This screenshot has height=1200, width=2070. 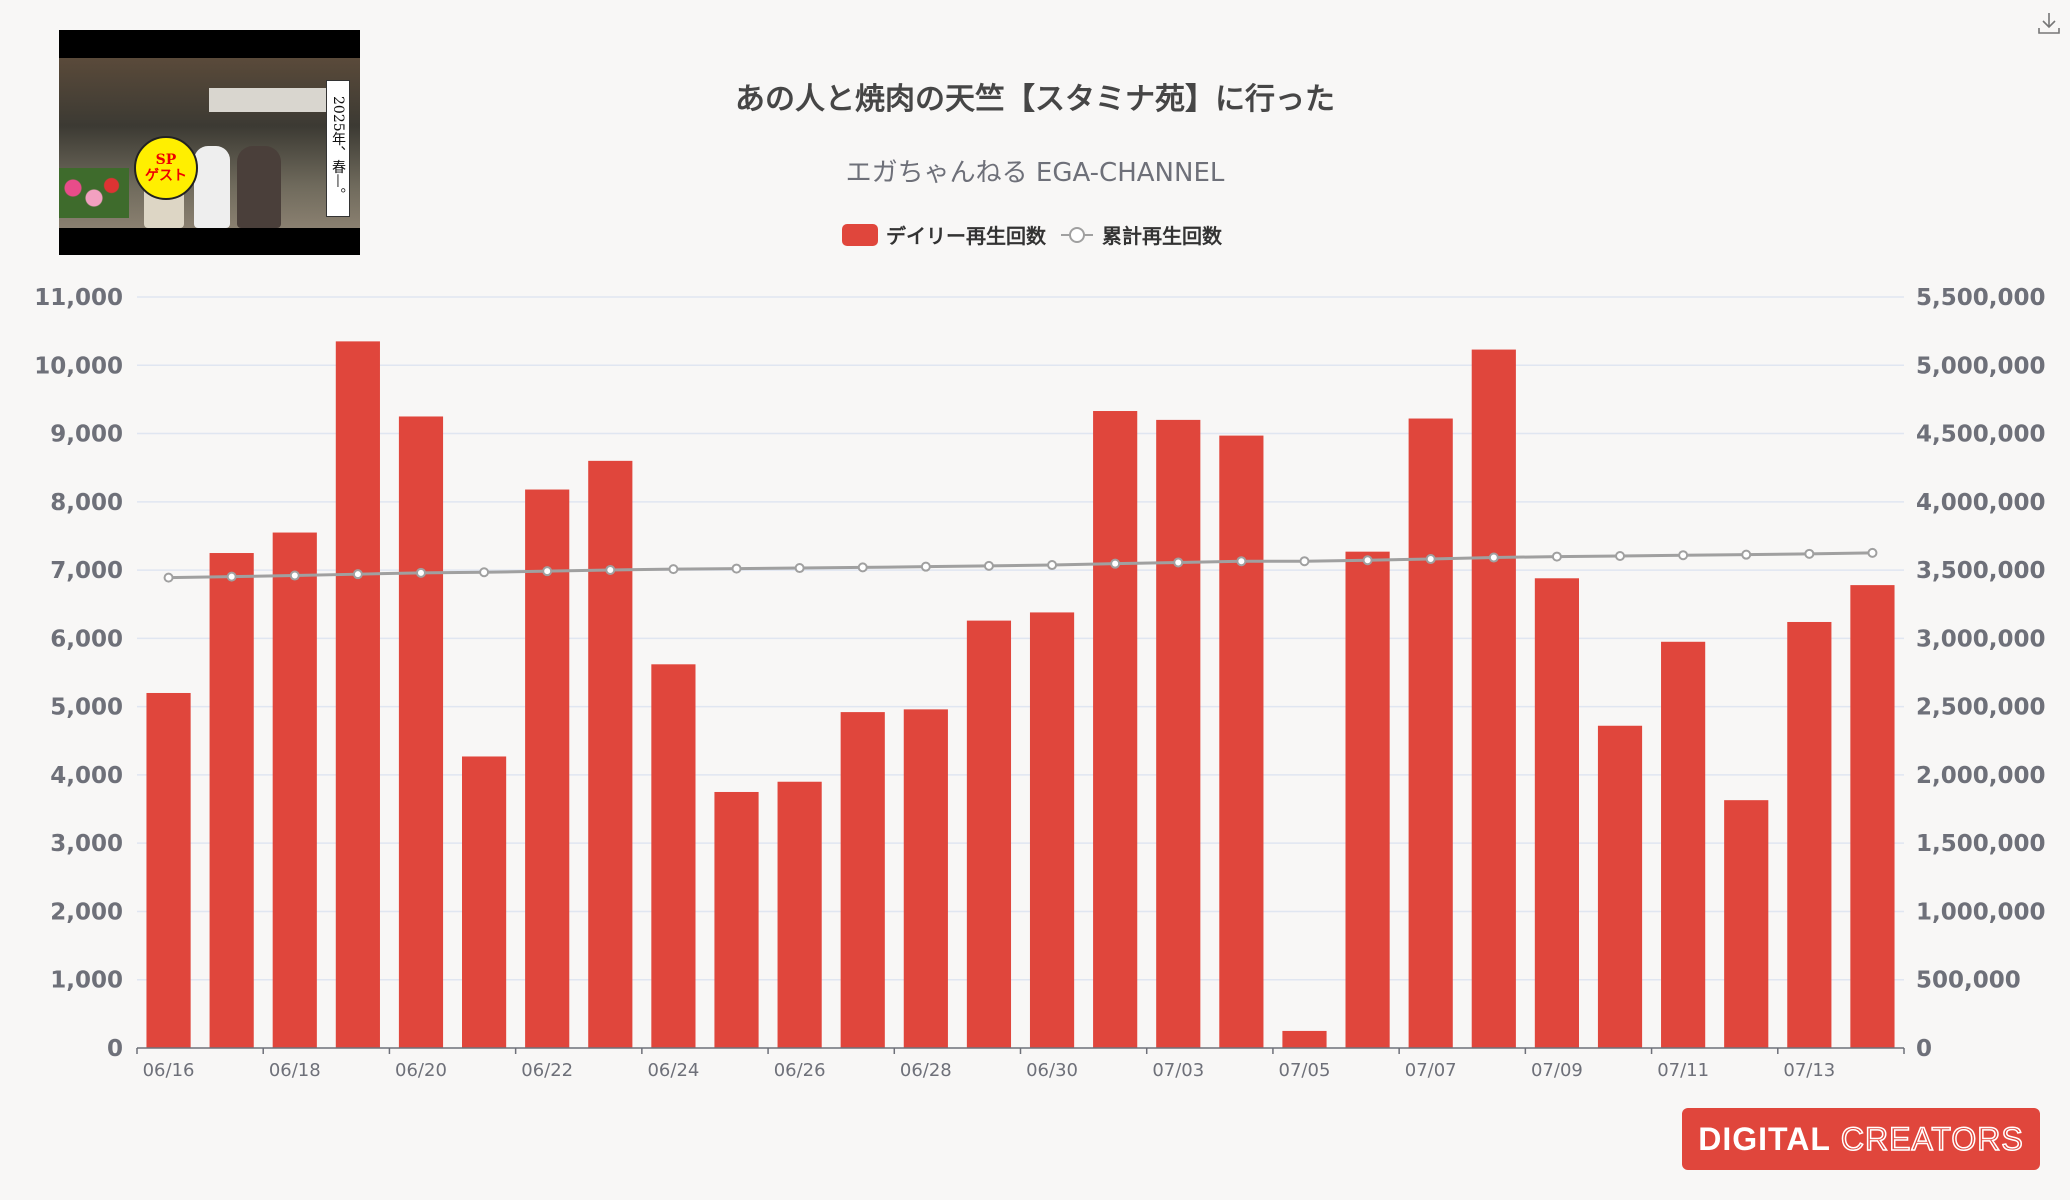 I want to click on y-left-tick-label: 7,000, so click(x=86, y=571).